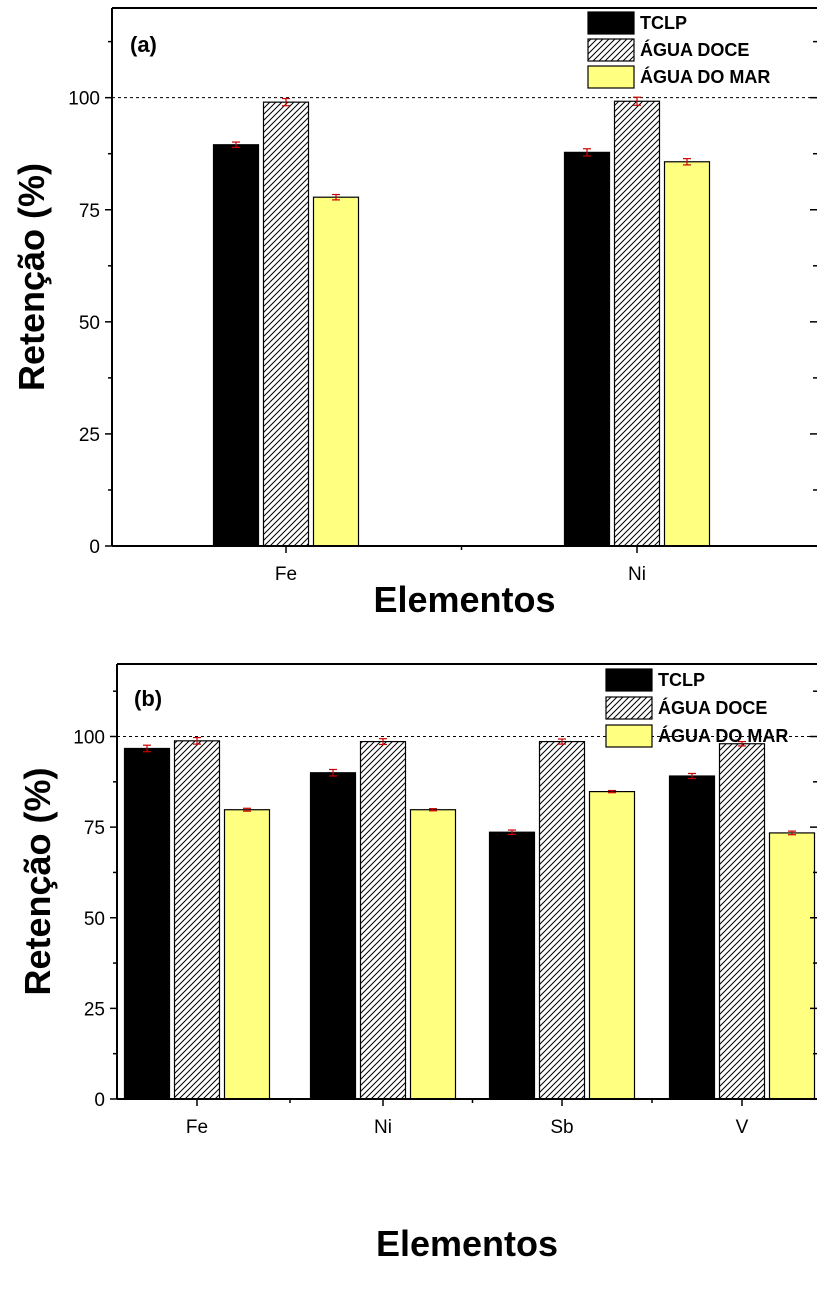 The image size is (817, 1292). I want to click on bar-tclp-sb, so click(512, 965).